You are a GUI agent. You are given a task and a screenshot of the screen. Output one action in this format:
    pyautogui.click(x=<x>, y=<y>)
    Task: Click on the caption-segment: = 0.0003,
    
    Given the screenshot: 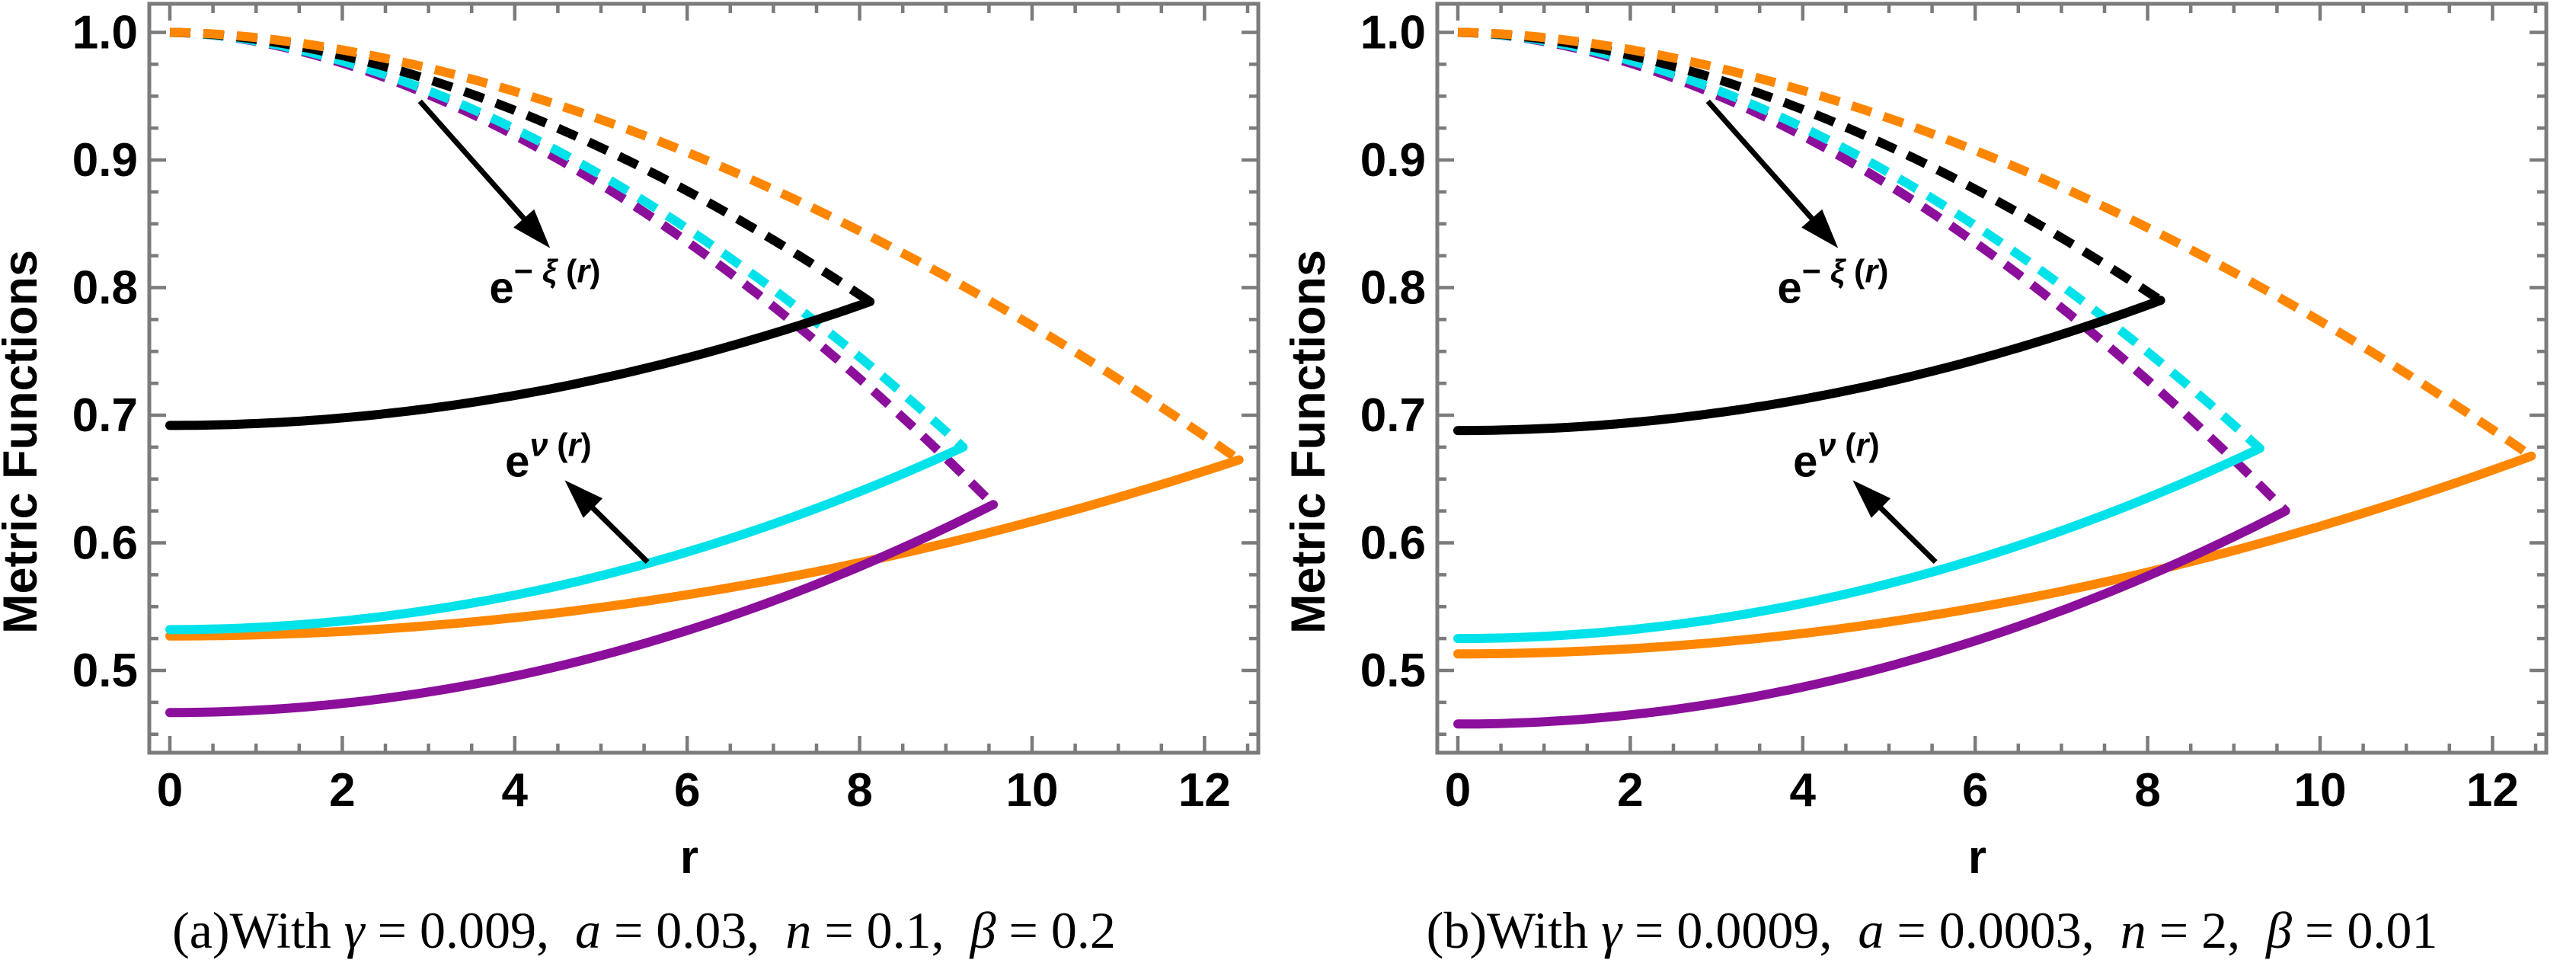 What is the action you would take?
    pyautogui.click(x=2002, y=930)
    